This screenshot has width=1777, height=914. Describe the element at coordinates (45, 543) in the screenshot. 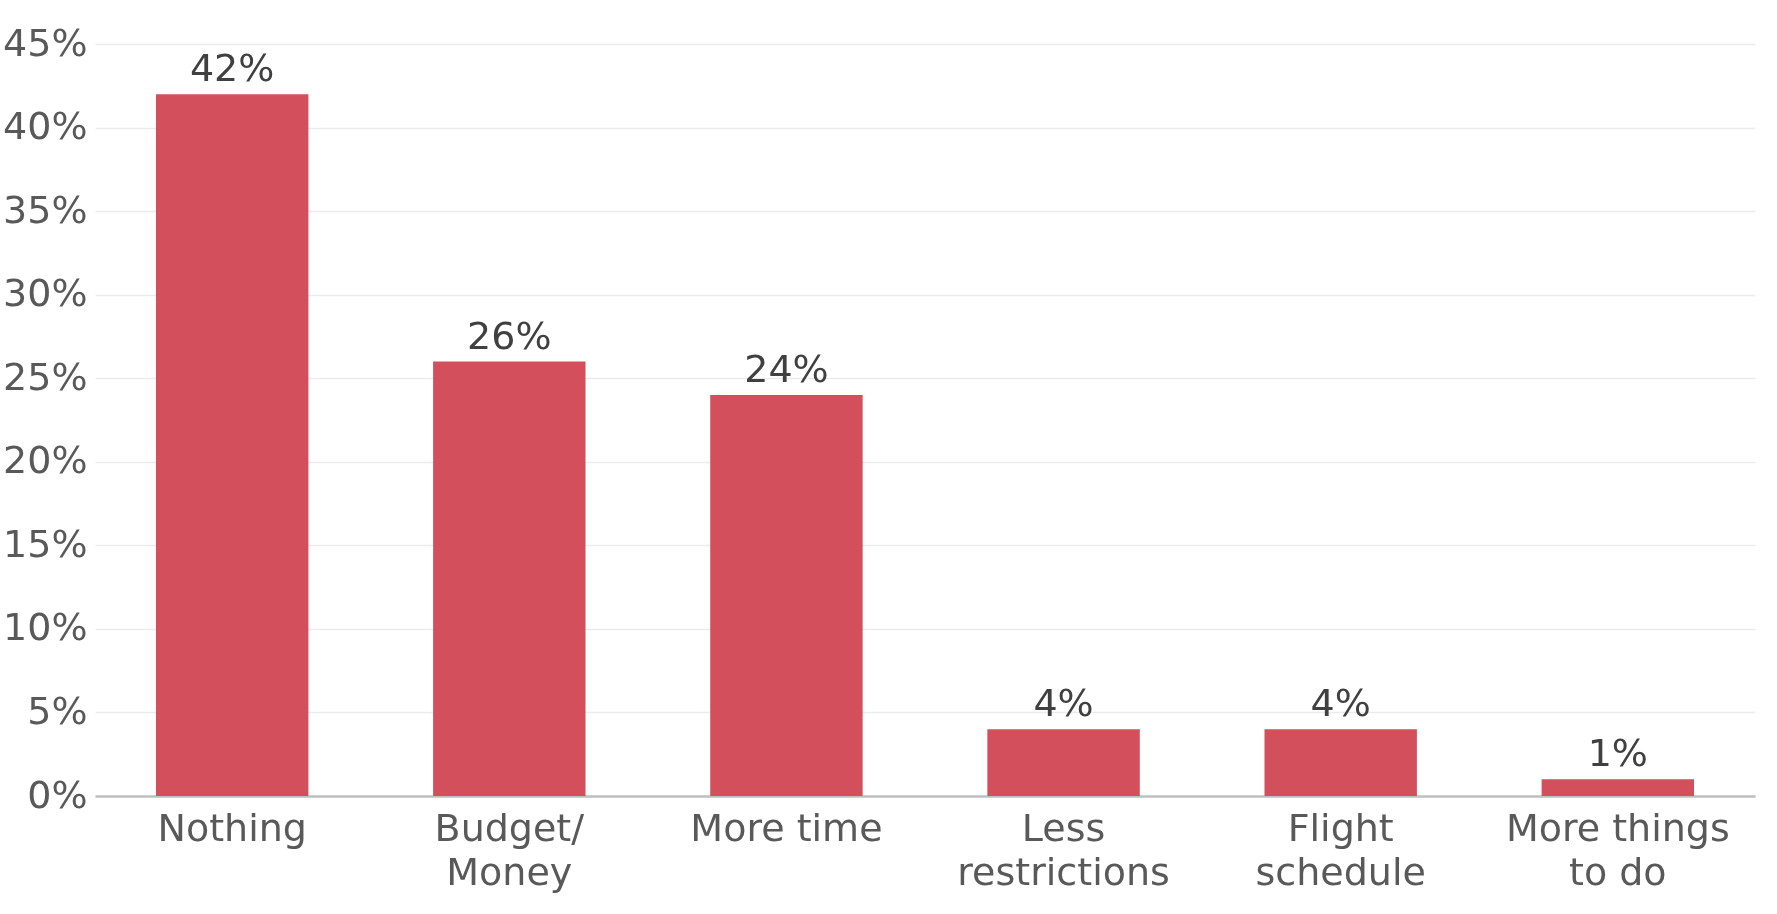

I see `y-tick-label: 15%` at that location.